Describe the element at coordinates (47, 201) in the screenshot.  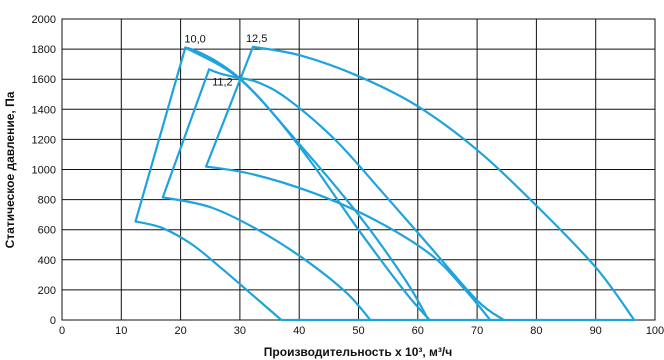
I see `y-tick-label: 800` at that location.